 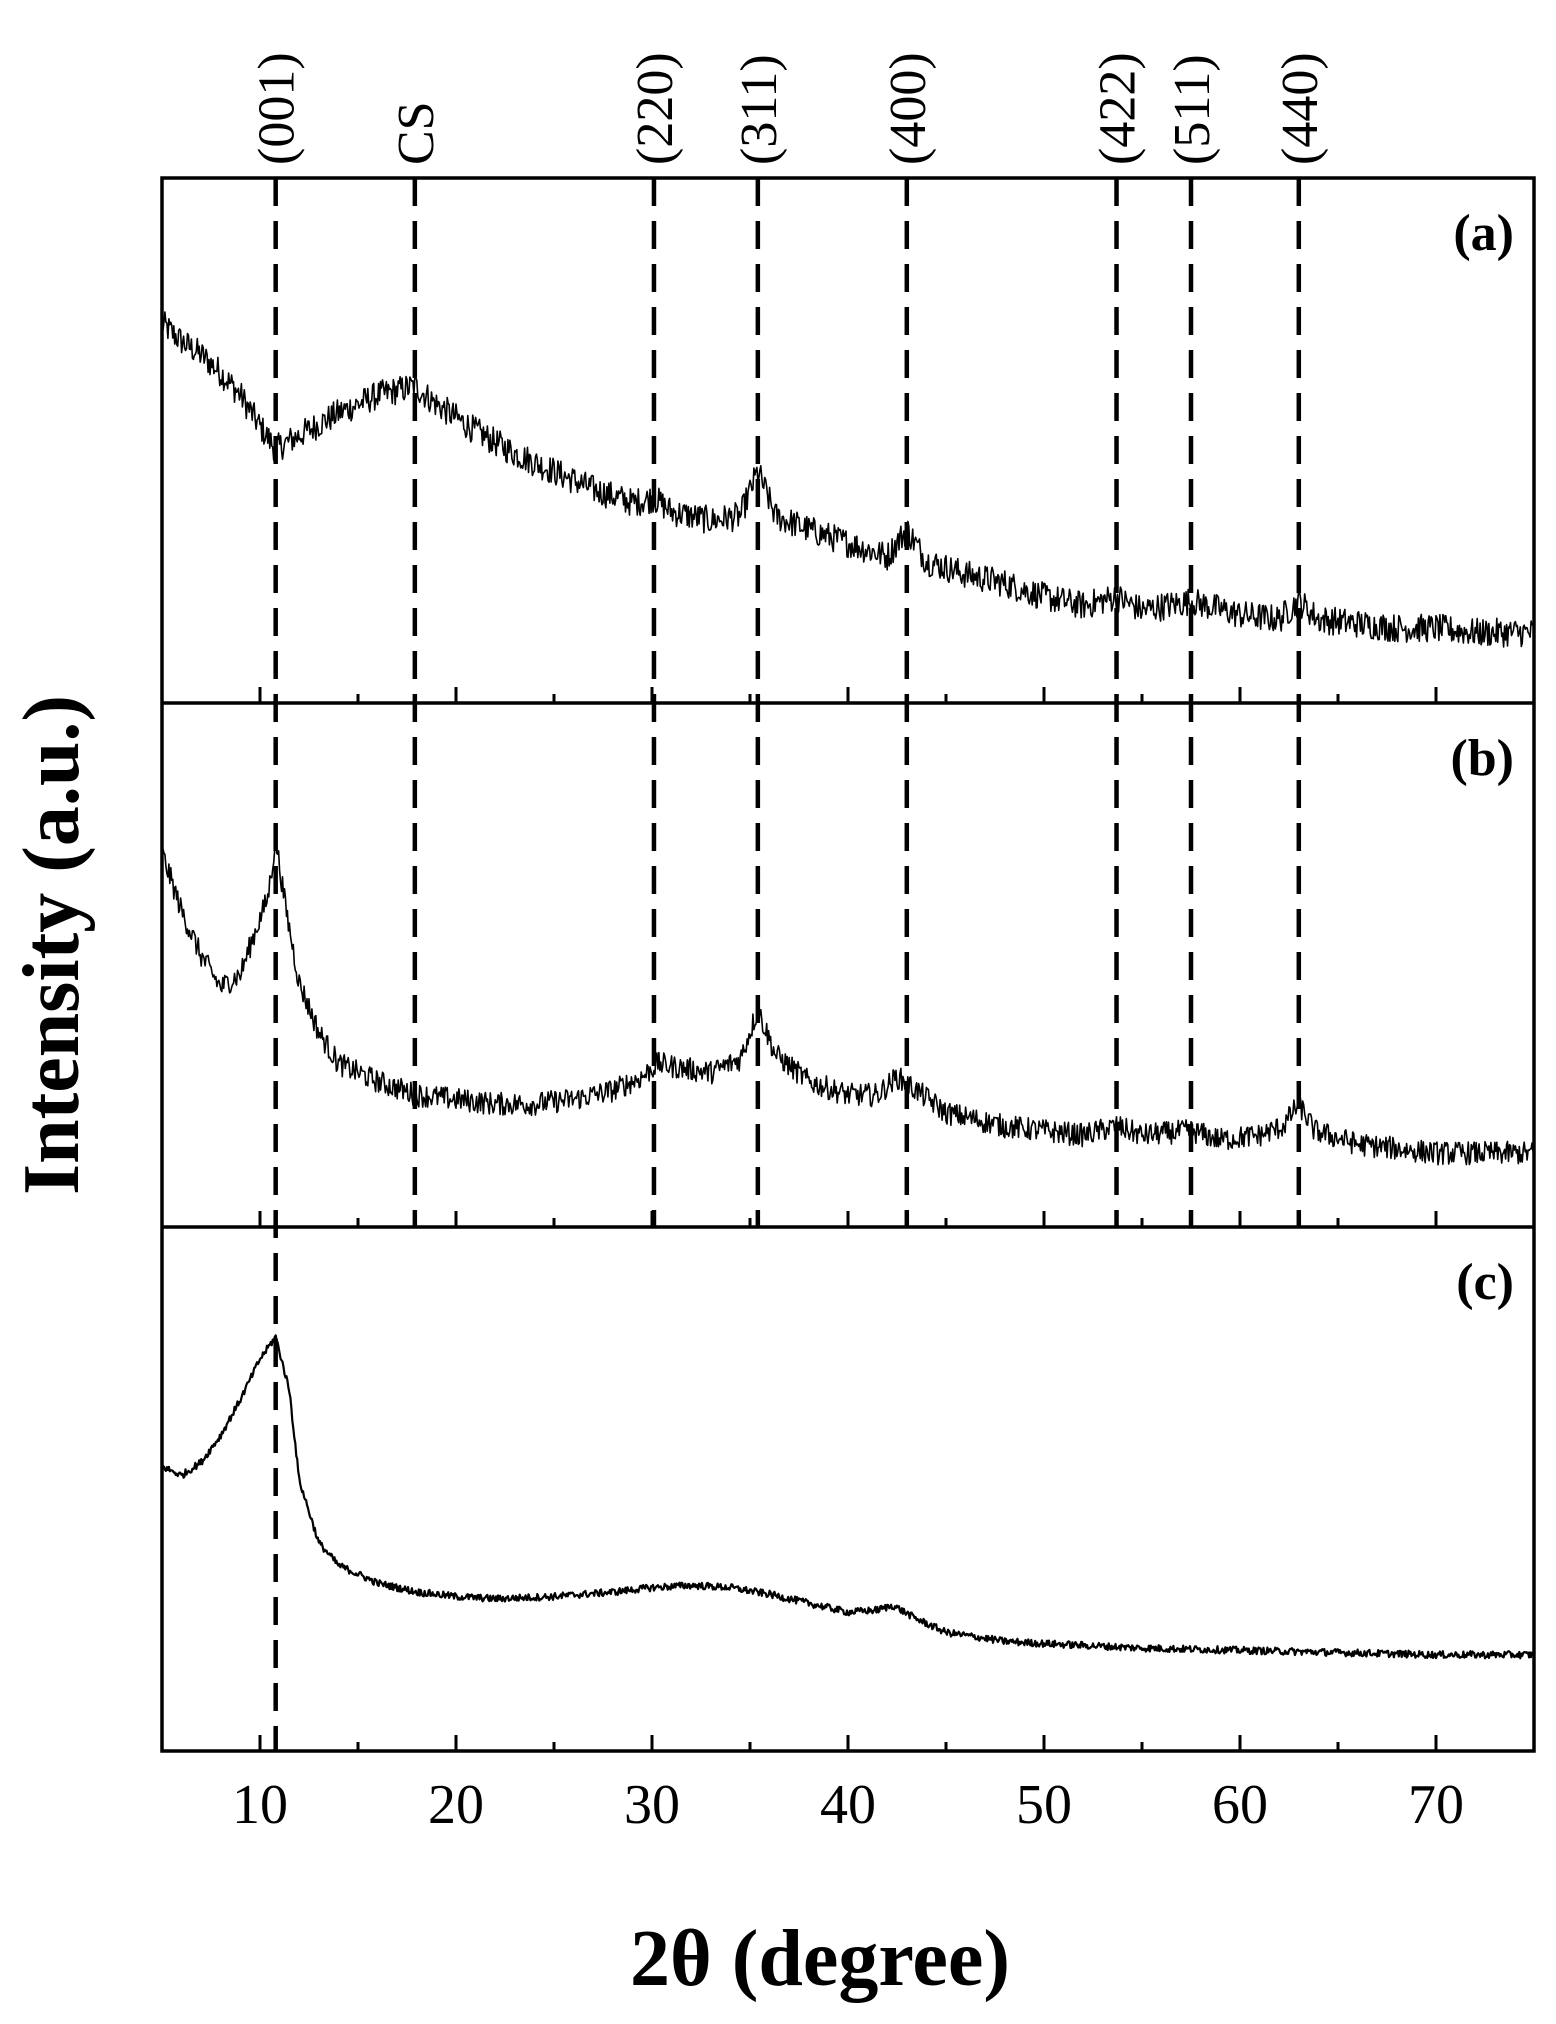 What do you see at coordinates (1118, 108) in the screenshot?
I see `reference-line-label-6: (422)` at bounding box center [1118, 108].